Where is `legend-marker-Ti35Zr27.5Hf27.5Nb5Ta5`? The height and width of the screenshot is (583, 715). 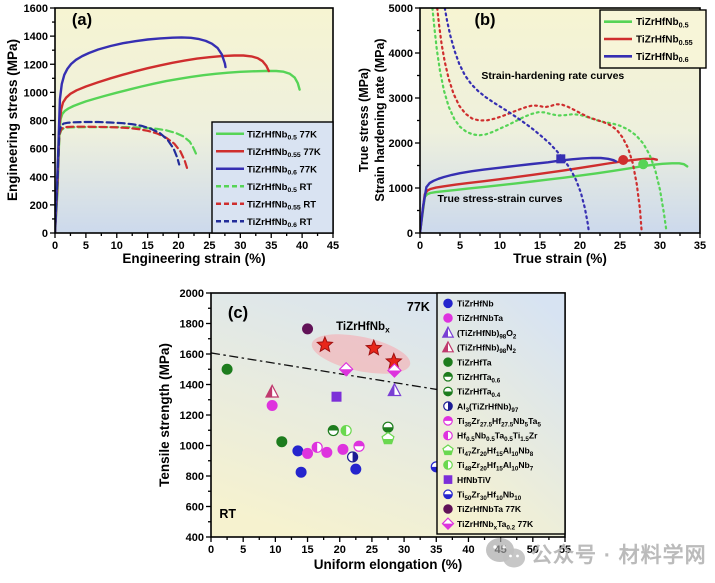 legend-marker-Ti35Zr27.5Hf27.5Nb5Ta5 is located at coordinates (448, 420).